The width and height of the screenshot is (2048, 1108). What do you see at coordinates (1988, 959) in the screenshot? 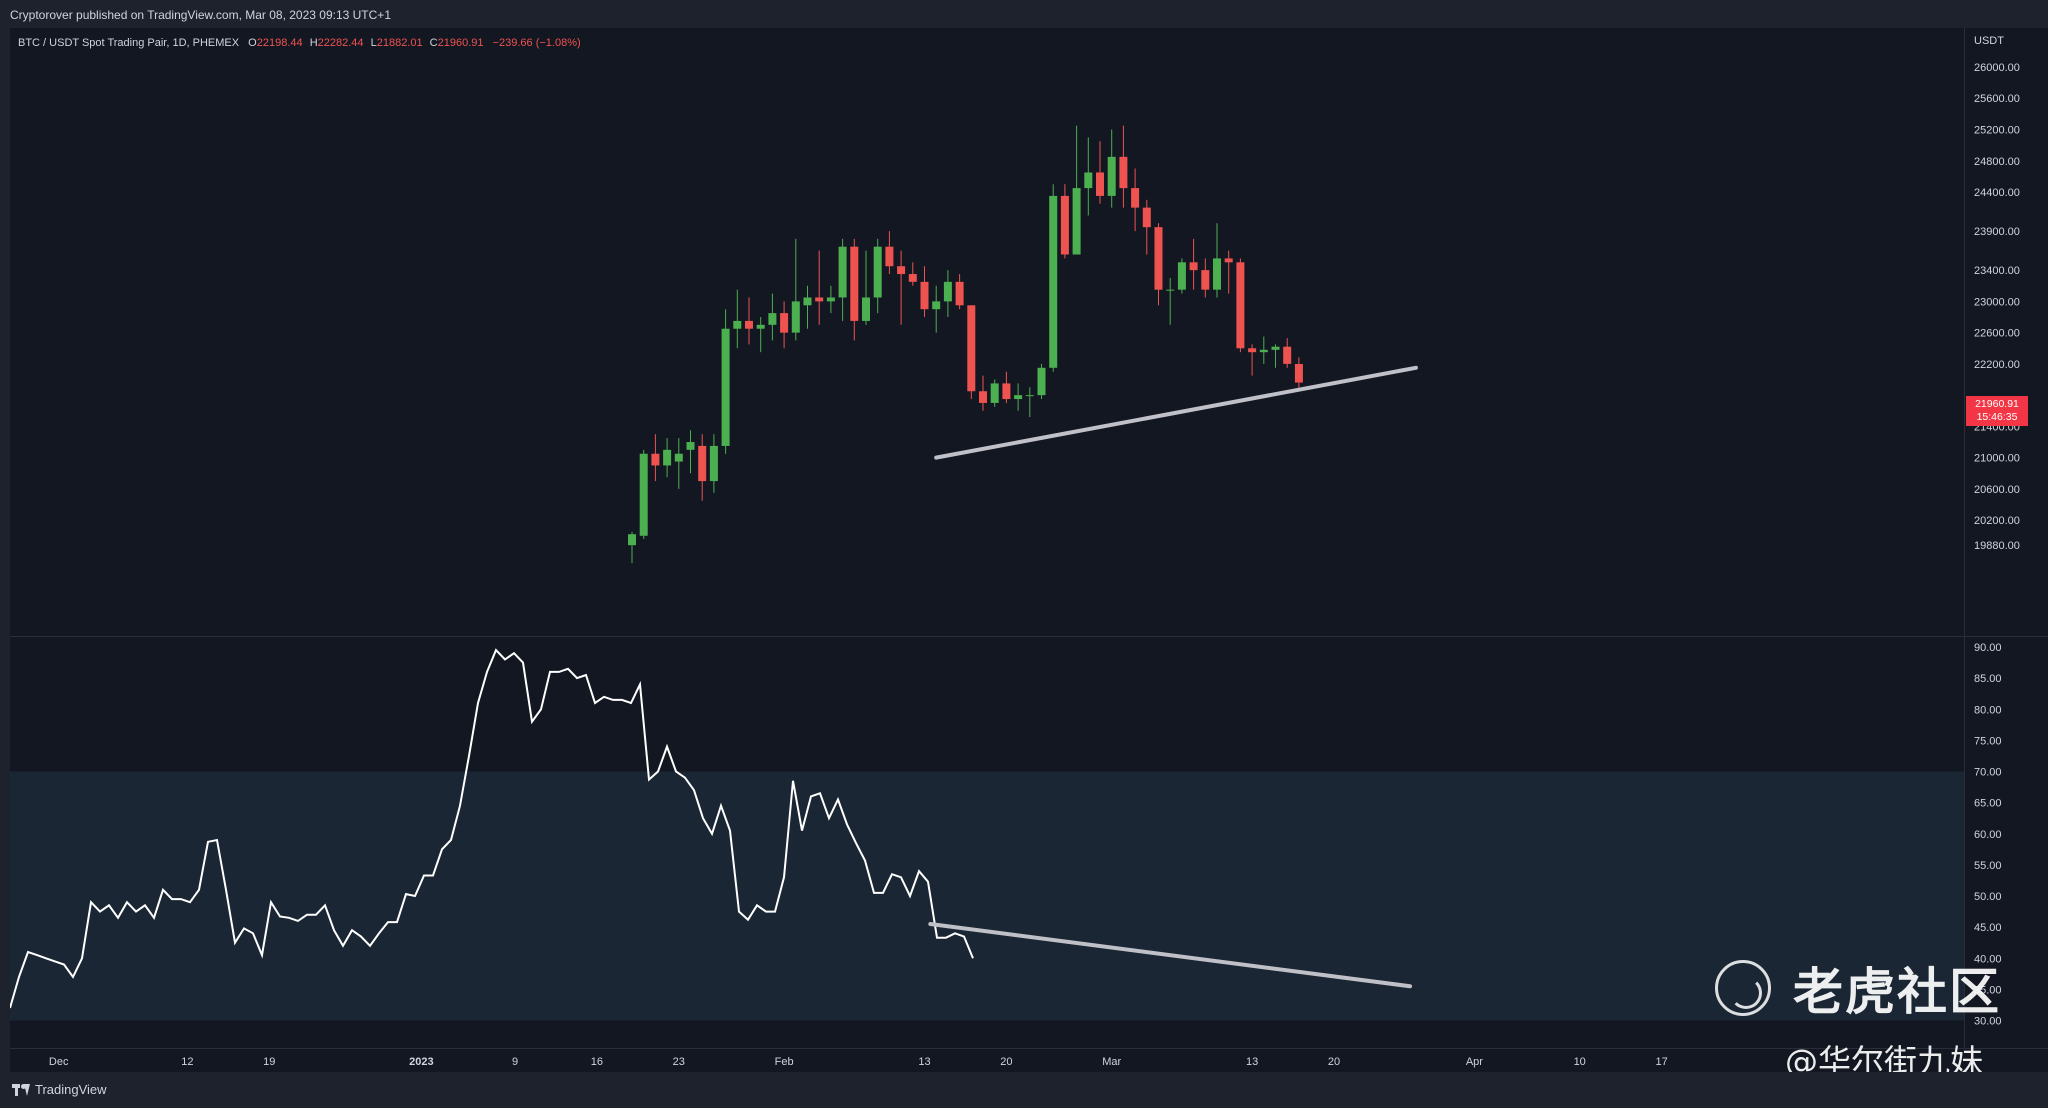
I see `rsi-axis-tick: 40.00` at bounding box center [1988, 959].